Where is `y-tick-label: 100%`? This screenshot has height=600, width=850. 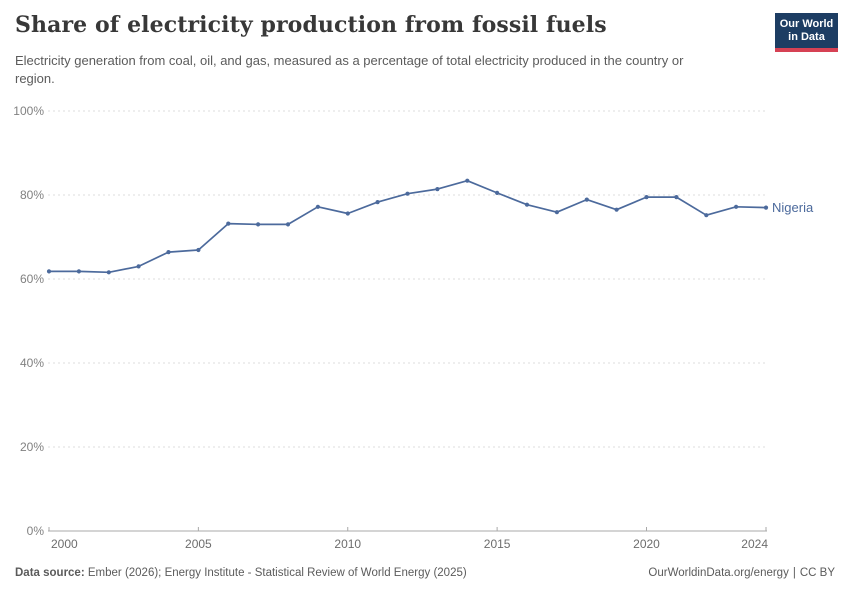
y-tick-label: 100% is located at coordinates (28, 111).